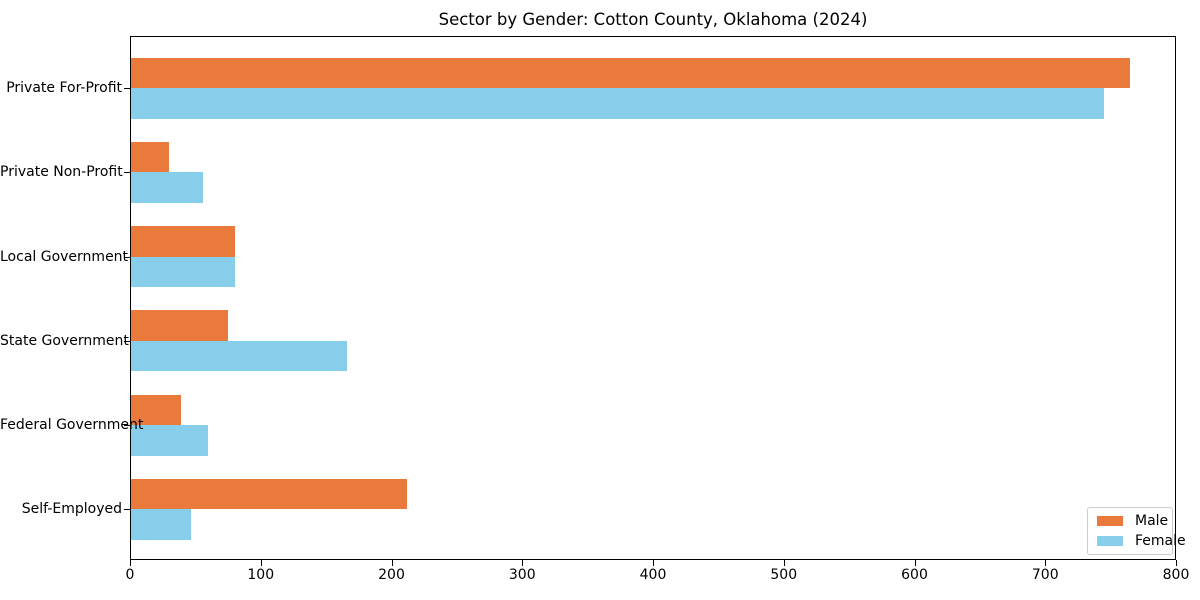 The image size is (1200, 600). Describe the element at coordinates (914, 575) in the screenshot. I see `x-tick-label: 600` at that location.